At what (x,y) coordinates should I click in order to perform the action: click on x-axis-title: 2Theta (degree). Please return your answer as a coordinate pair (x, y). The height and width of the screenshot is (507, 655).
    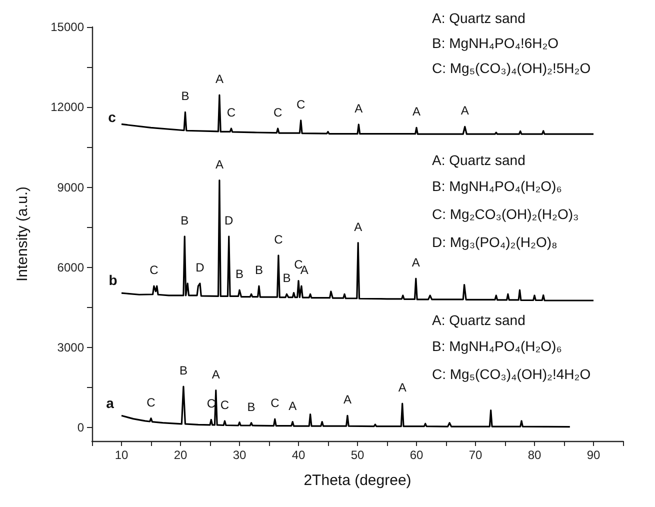
    Looking at the image, I should click on (358, 480).